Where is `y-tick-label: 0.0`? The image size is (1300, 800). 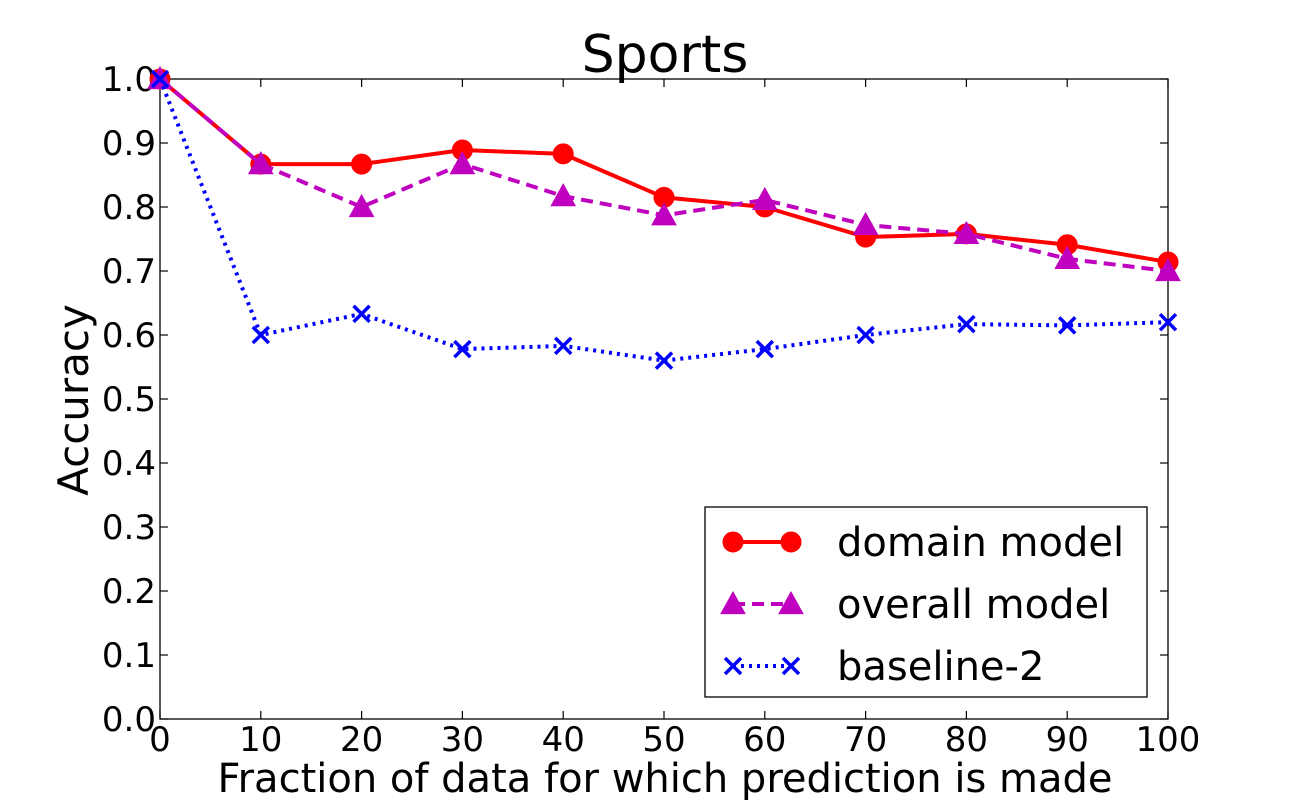 y-tick-label: 0.0 is located at coordinates (129, 720).